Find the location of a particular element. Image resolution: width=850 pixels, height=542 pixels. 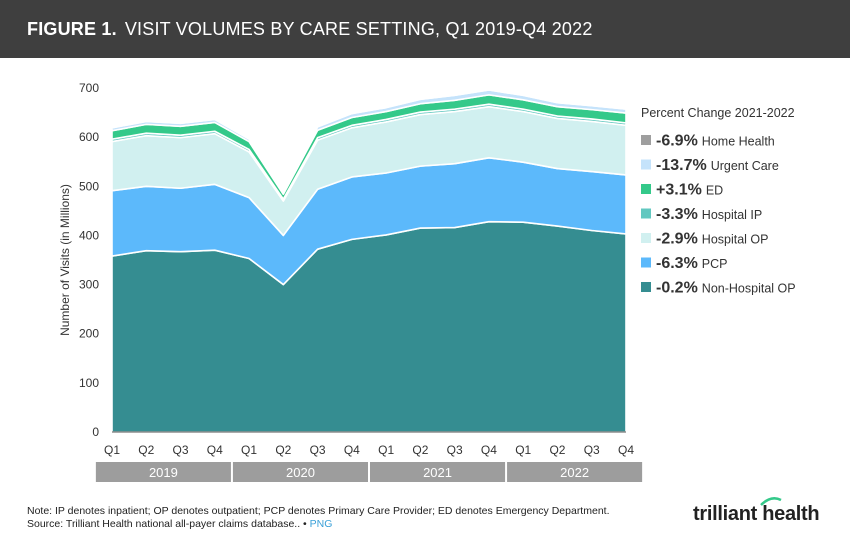

legend-swatch-home-health is located at coordinates (646, 140).